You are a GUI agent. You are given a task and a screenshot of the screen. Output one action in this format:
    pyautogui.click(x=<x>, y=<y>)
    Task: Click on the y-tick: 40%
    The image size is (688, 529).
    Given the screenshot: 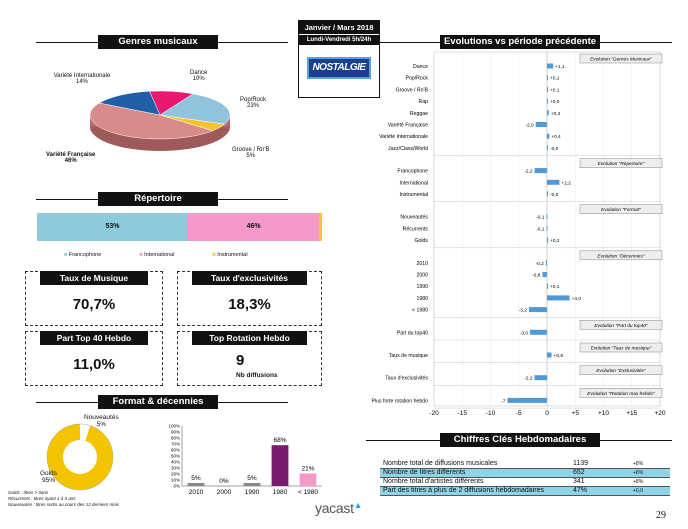 What is the action you would take?
    pyautogui.click(x=175, y=462)
    